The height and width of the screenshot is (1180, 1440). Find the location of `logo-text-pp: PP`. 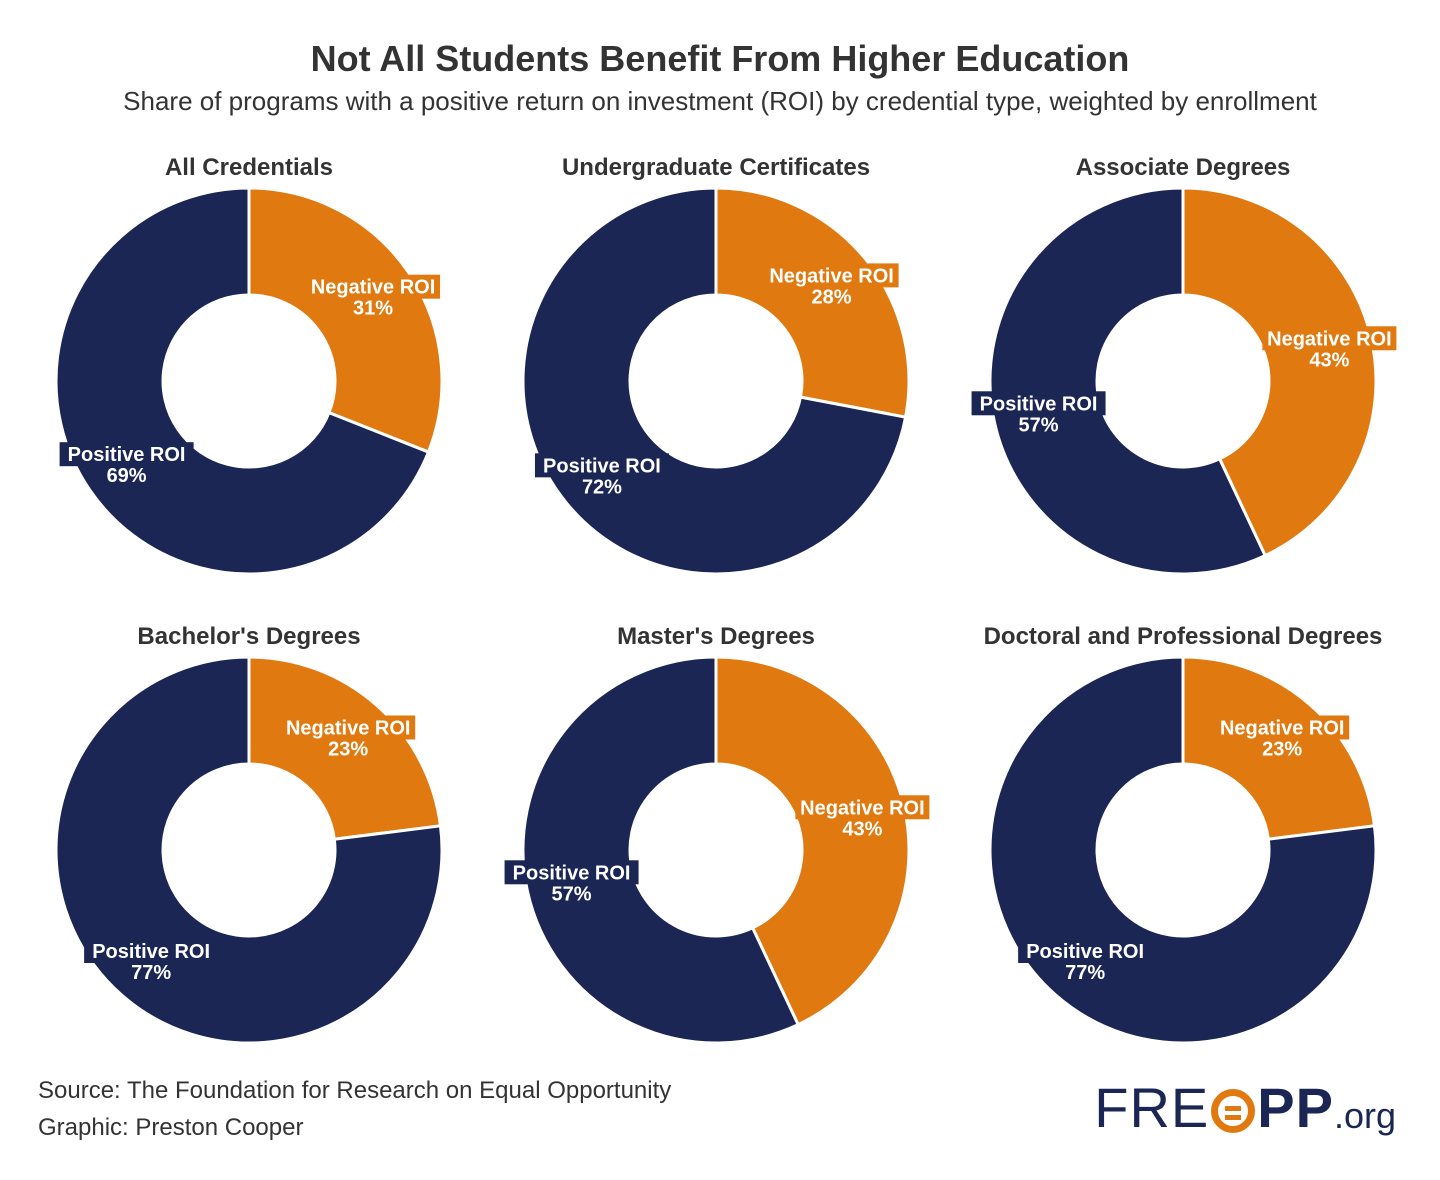

logo-text-pp: PP is located at coordinates (1295, 1107).